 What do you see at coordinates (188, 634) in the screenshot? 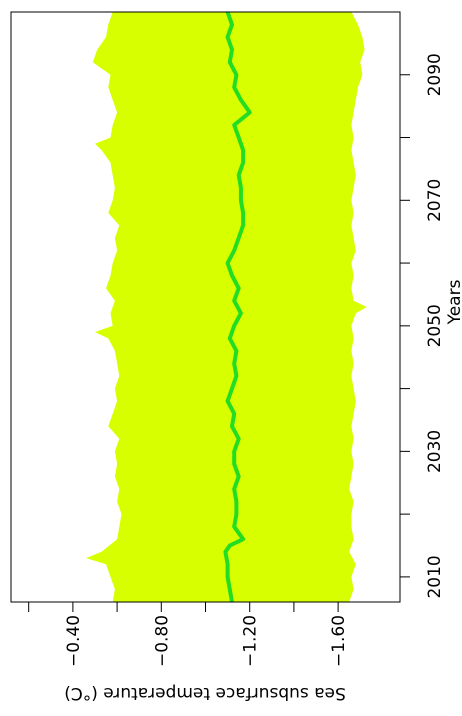
I see `y-axis-ticks: −0.40 −0.80 −1.20 −1.60` at bounding box center [188, 634].